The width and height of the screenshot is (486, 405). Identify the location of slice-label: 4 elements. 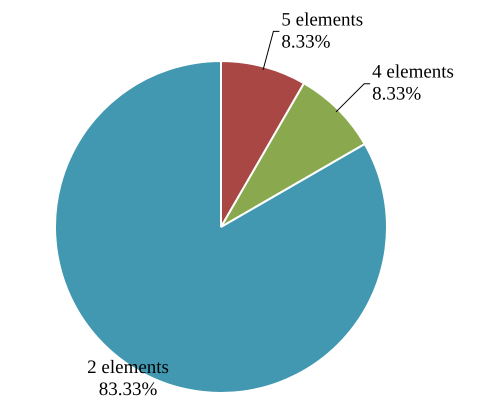
(413, 72).